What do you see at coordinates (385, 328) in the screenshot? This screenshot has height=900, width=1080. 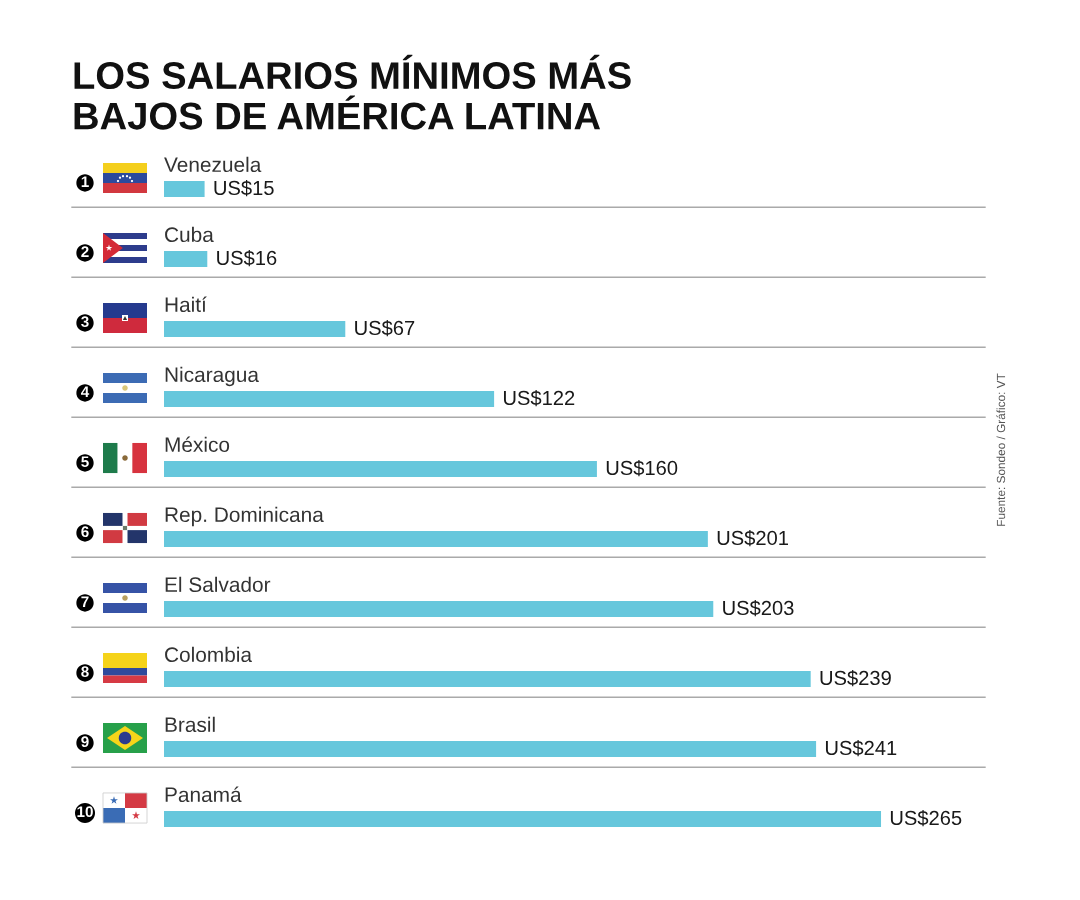 I see `data-label: US$67` at bounding box center [385, 328].